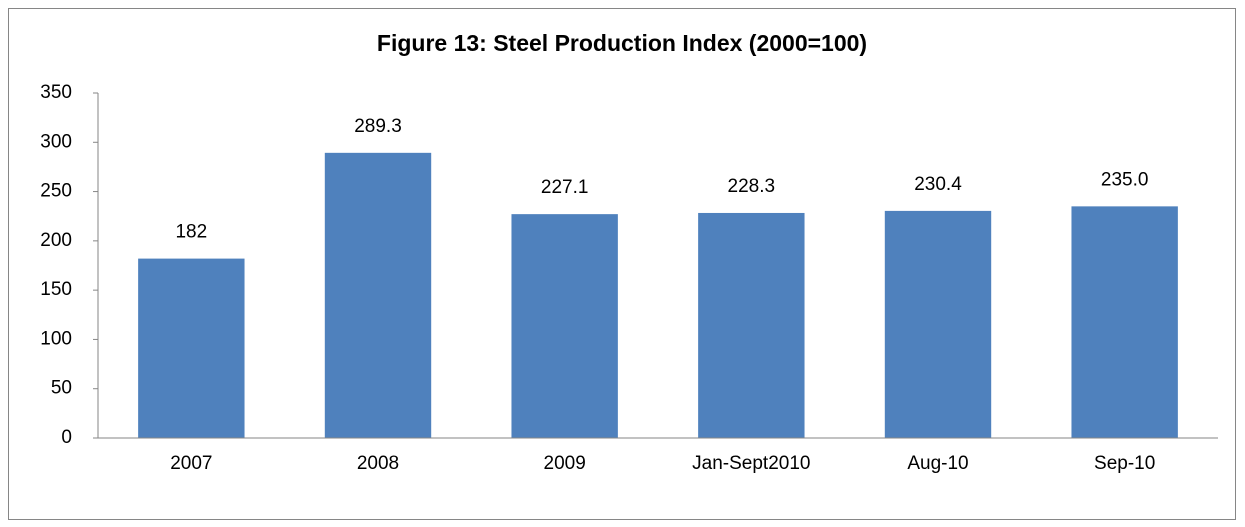 This screenshot has height=527, width=1245. What do you see at coordinates (191, 463) in the screenshot?
I see `x-tick-label: 2007` at bounding box center [191, 463].